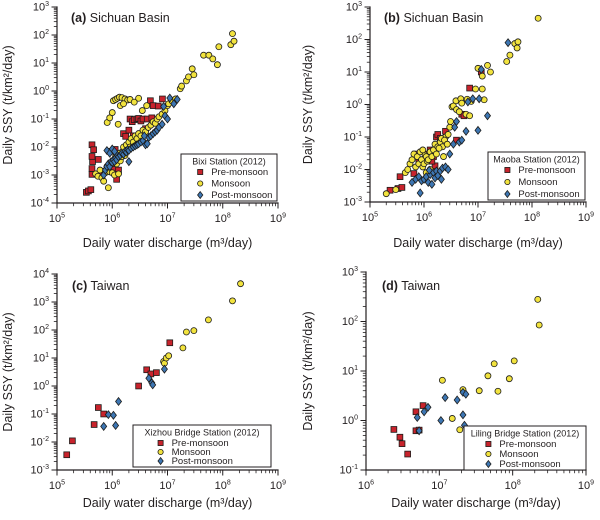  I want to click on legend-title: Xizhou Bridge Station (2012), so click(201, 433).